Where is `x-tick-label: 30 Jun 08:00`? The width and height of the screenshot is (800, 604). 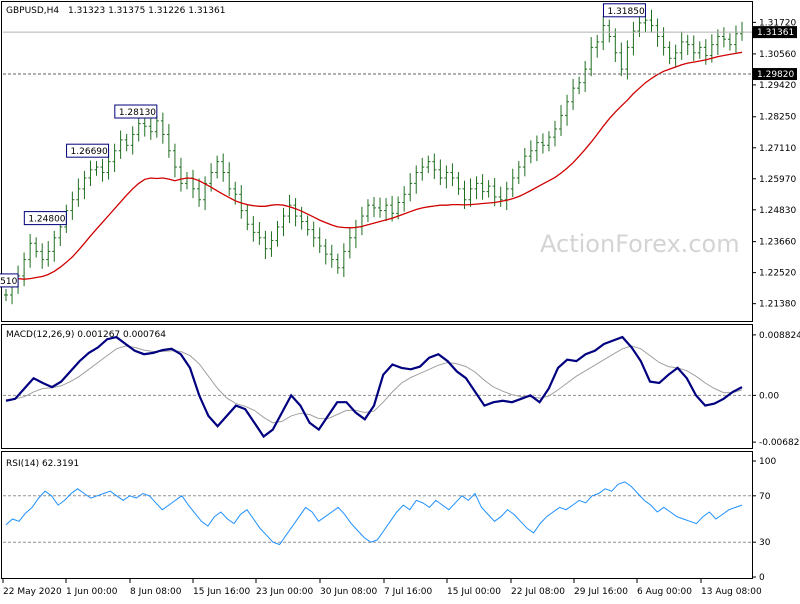
x-tick-label: 30 Jun 08:00 is located at coordinates (348, 592).